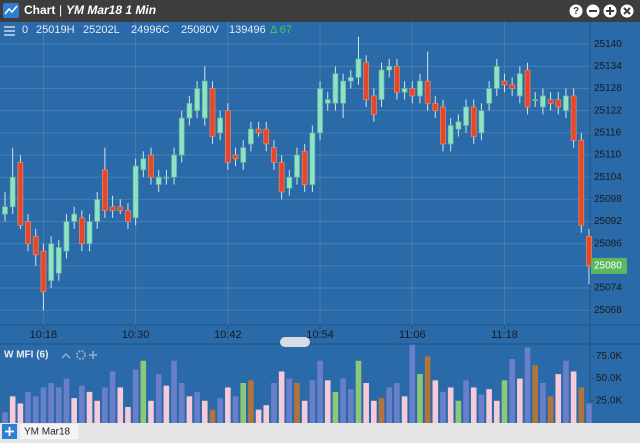 The image size is (640, 443). I want to click on y-tick-label: 25128, so click(608, 88).